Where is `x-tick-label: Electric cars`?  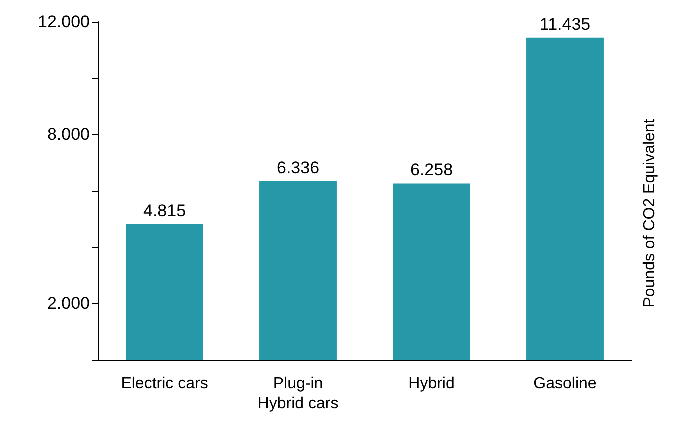
x-tick-label: Electric cars is located at coordinates (164, 384).